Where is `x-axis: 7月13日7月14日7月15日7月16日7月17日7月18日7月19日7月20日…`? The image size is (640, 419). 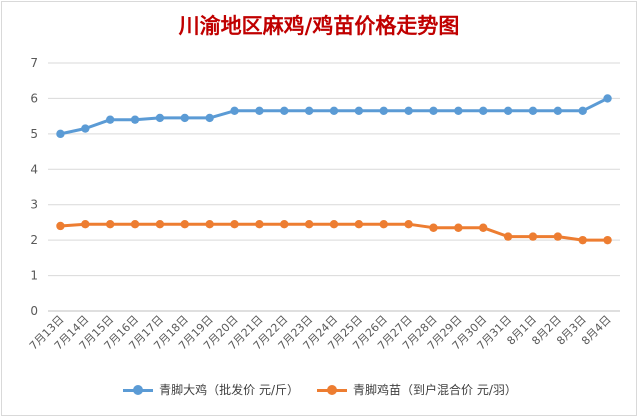 x-axis: 7月13日7月14日7月15日7月16日7月17日7月18日7月19日7月20日… is located at coordinates (320, 333).